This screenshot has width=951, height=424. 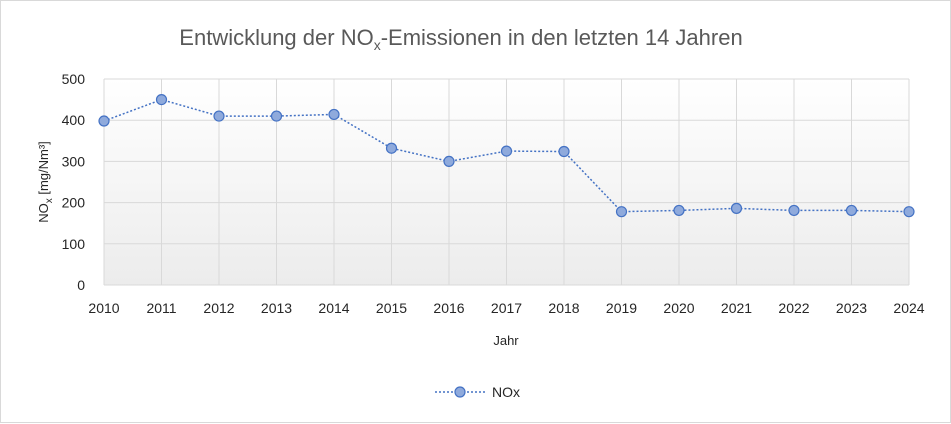 I want to click on x-tick-label: 2021, so click(x=736, y=308).